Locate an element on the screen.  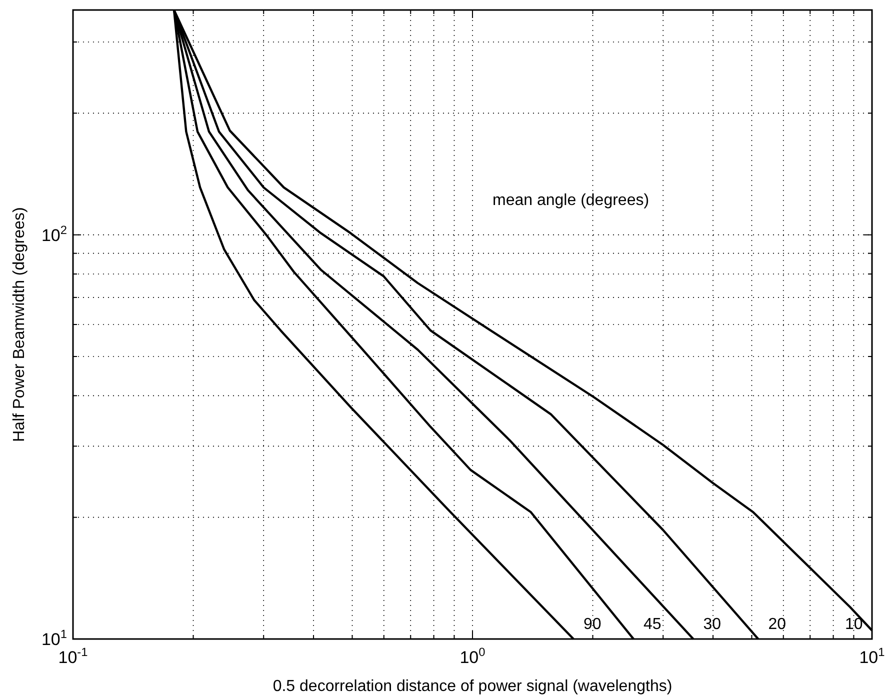
series-label: 45 is located at coordinates (653, 624).